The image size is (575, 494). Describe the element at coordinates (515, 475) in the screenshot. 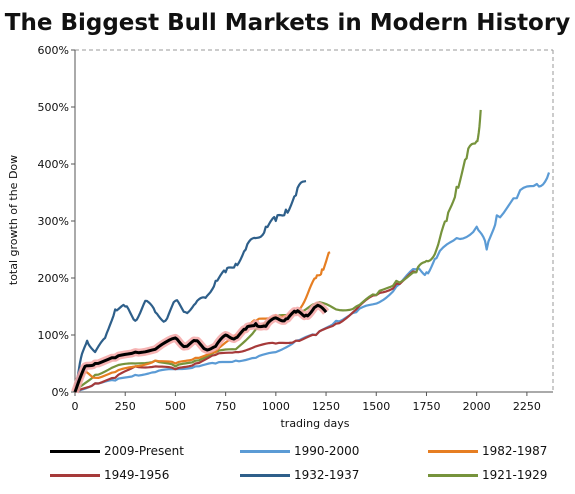

I see `legend-label: 1921-1929` at that location.